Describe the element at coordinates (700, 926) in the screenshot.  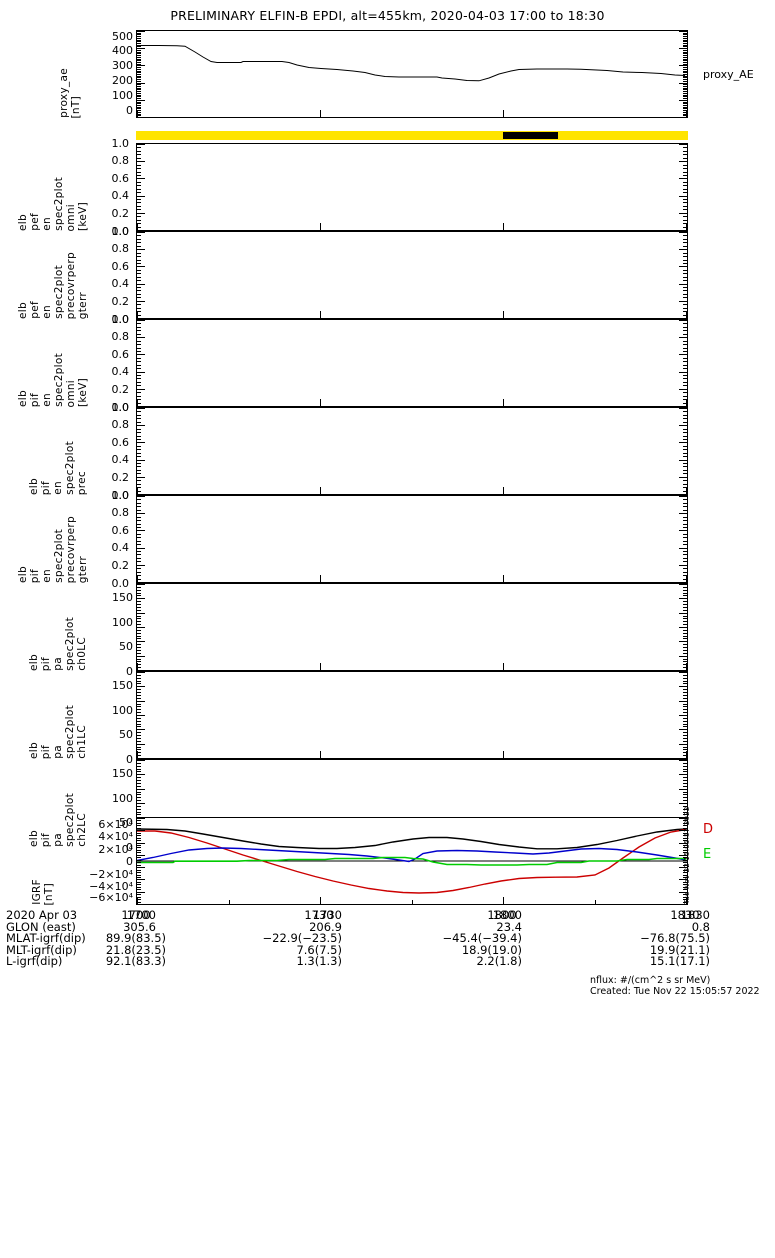
I see `footer-cell-1-3: 0.8` at that location.